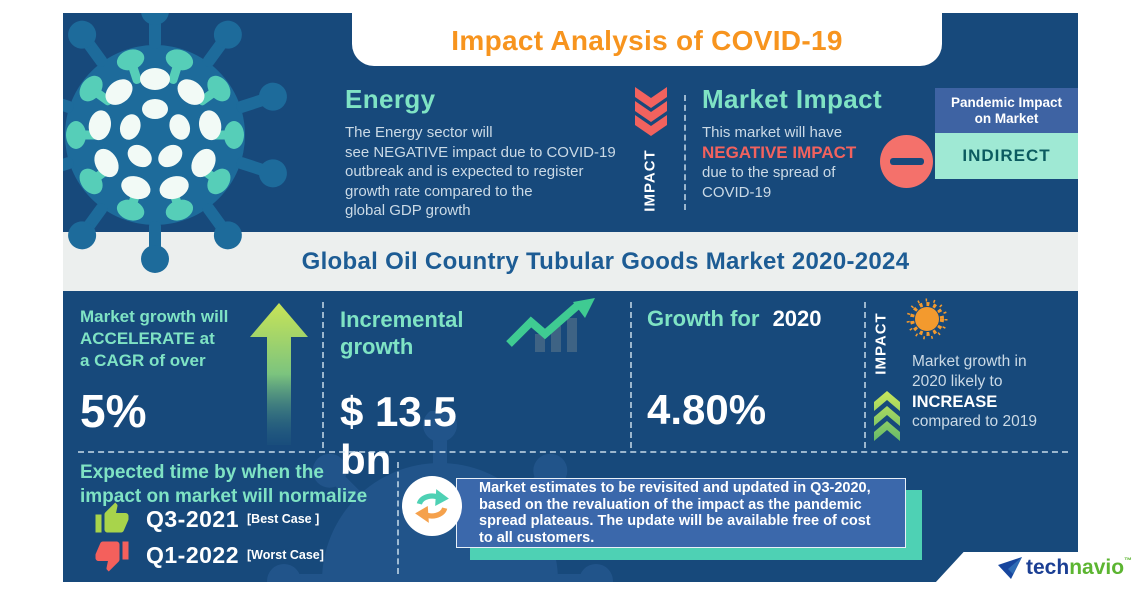 This screenshot has height=596, width=1140. What do you see at coordinates (573, 452) in the screenshot?
I see `bottom-horizontal-divider` at bounding box center [573, 452].